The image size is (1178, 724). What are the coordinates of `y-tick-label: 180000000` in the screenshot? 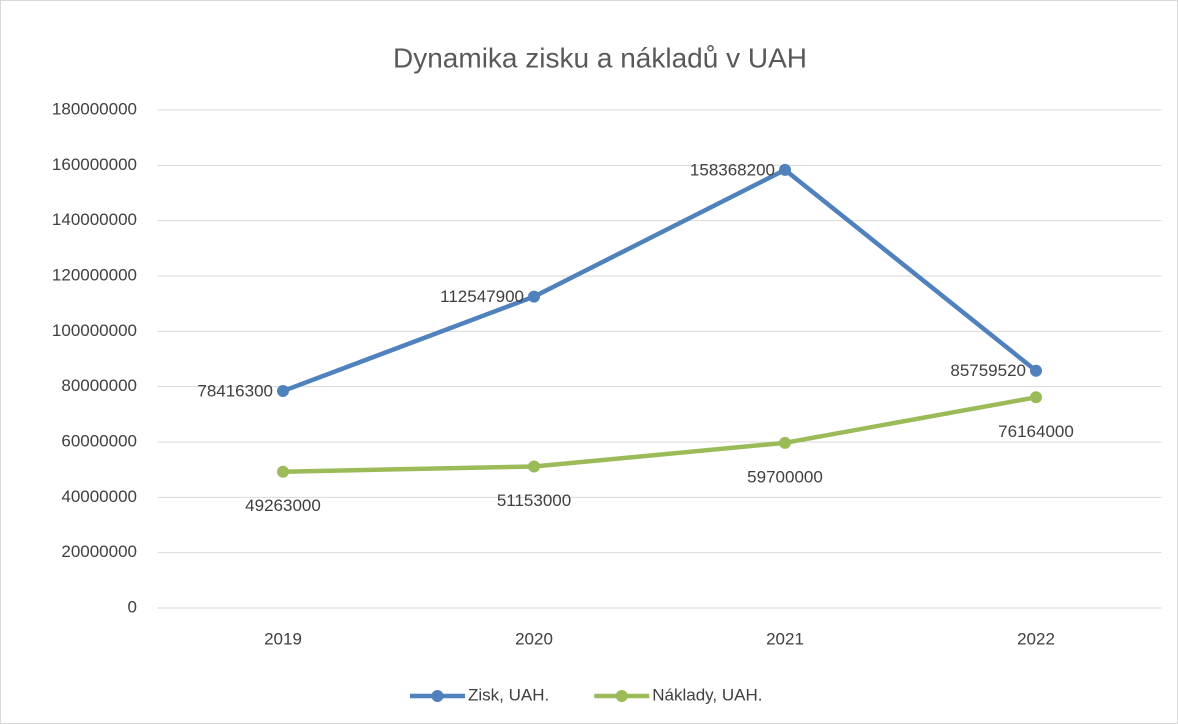 It's located at (94, 108).